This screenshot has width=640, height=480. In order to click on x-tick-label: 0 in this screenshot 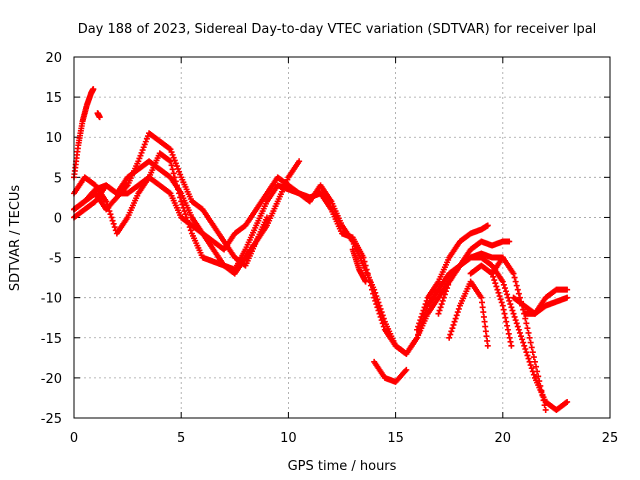, I will do `click(74, 438)`.